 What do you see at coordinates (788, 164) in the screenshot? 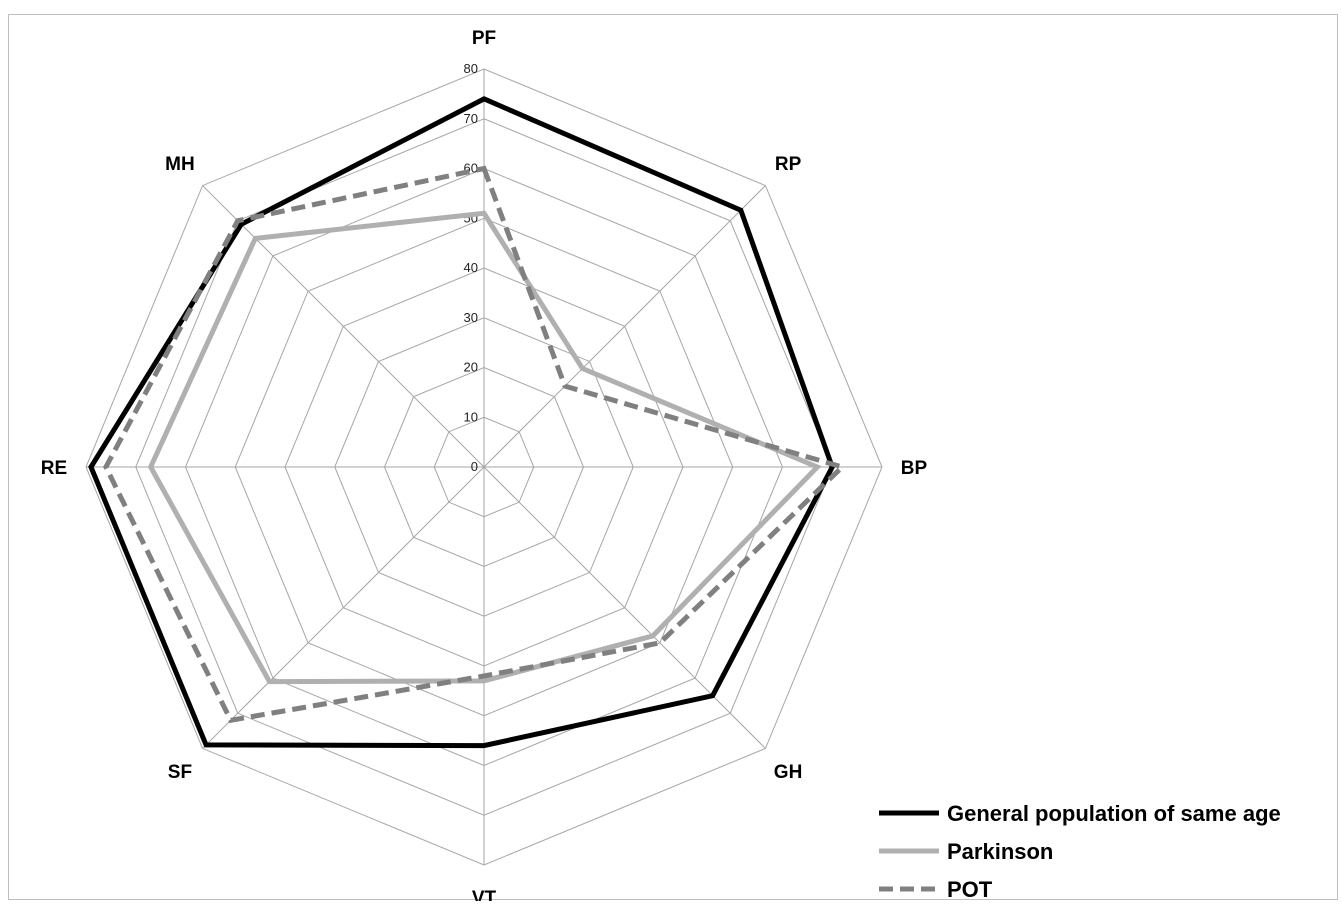
I see `axis-label-rp: RP` at bounding box center [788, 164].